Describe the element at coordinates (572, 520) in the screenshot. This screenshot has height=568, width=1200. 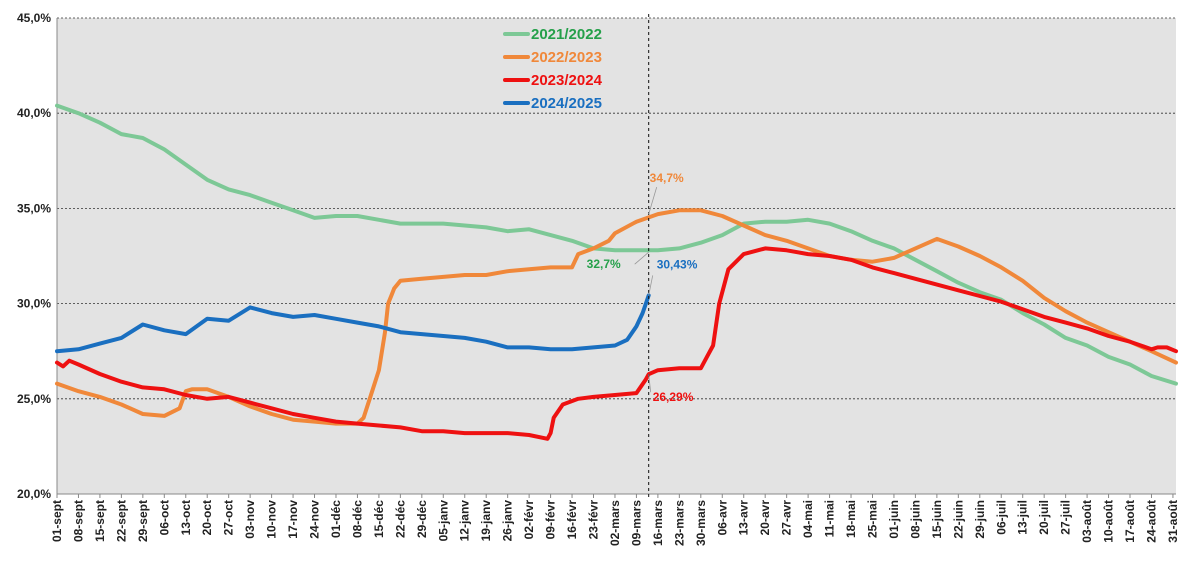
I see `x-tick-label: 16-févr` at that location.